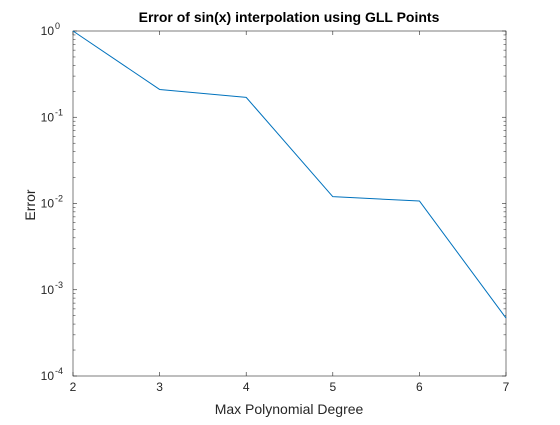 The image size is (560, 425). Describe the element at coordinates (419, 387) in the screenshot. I see `x-tick-label: 6` at that location.